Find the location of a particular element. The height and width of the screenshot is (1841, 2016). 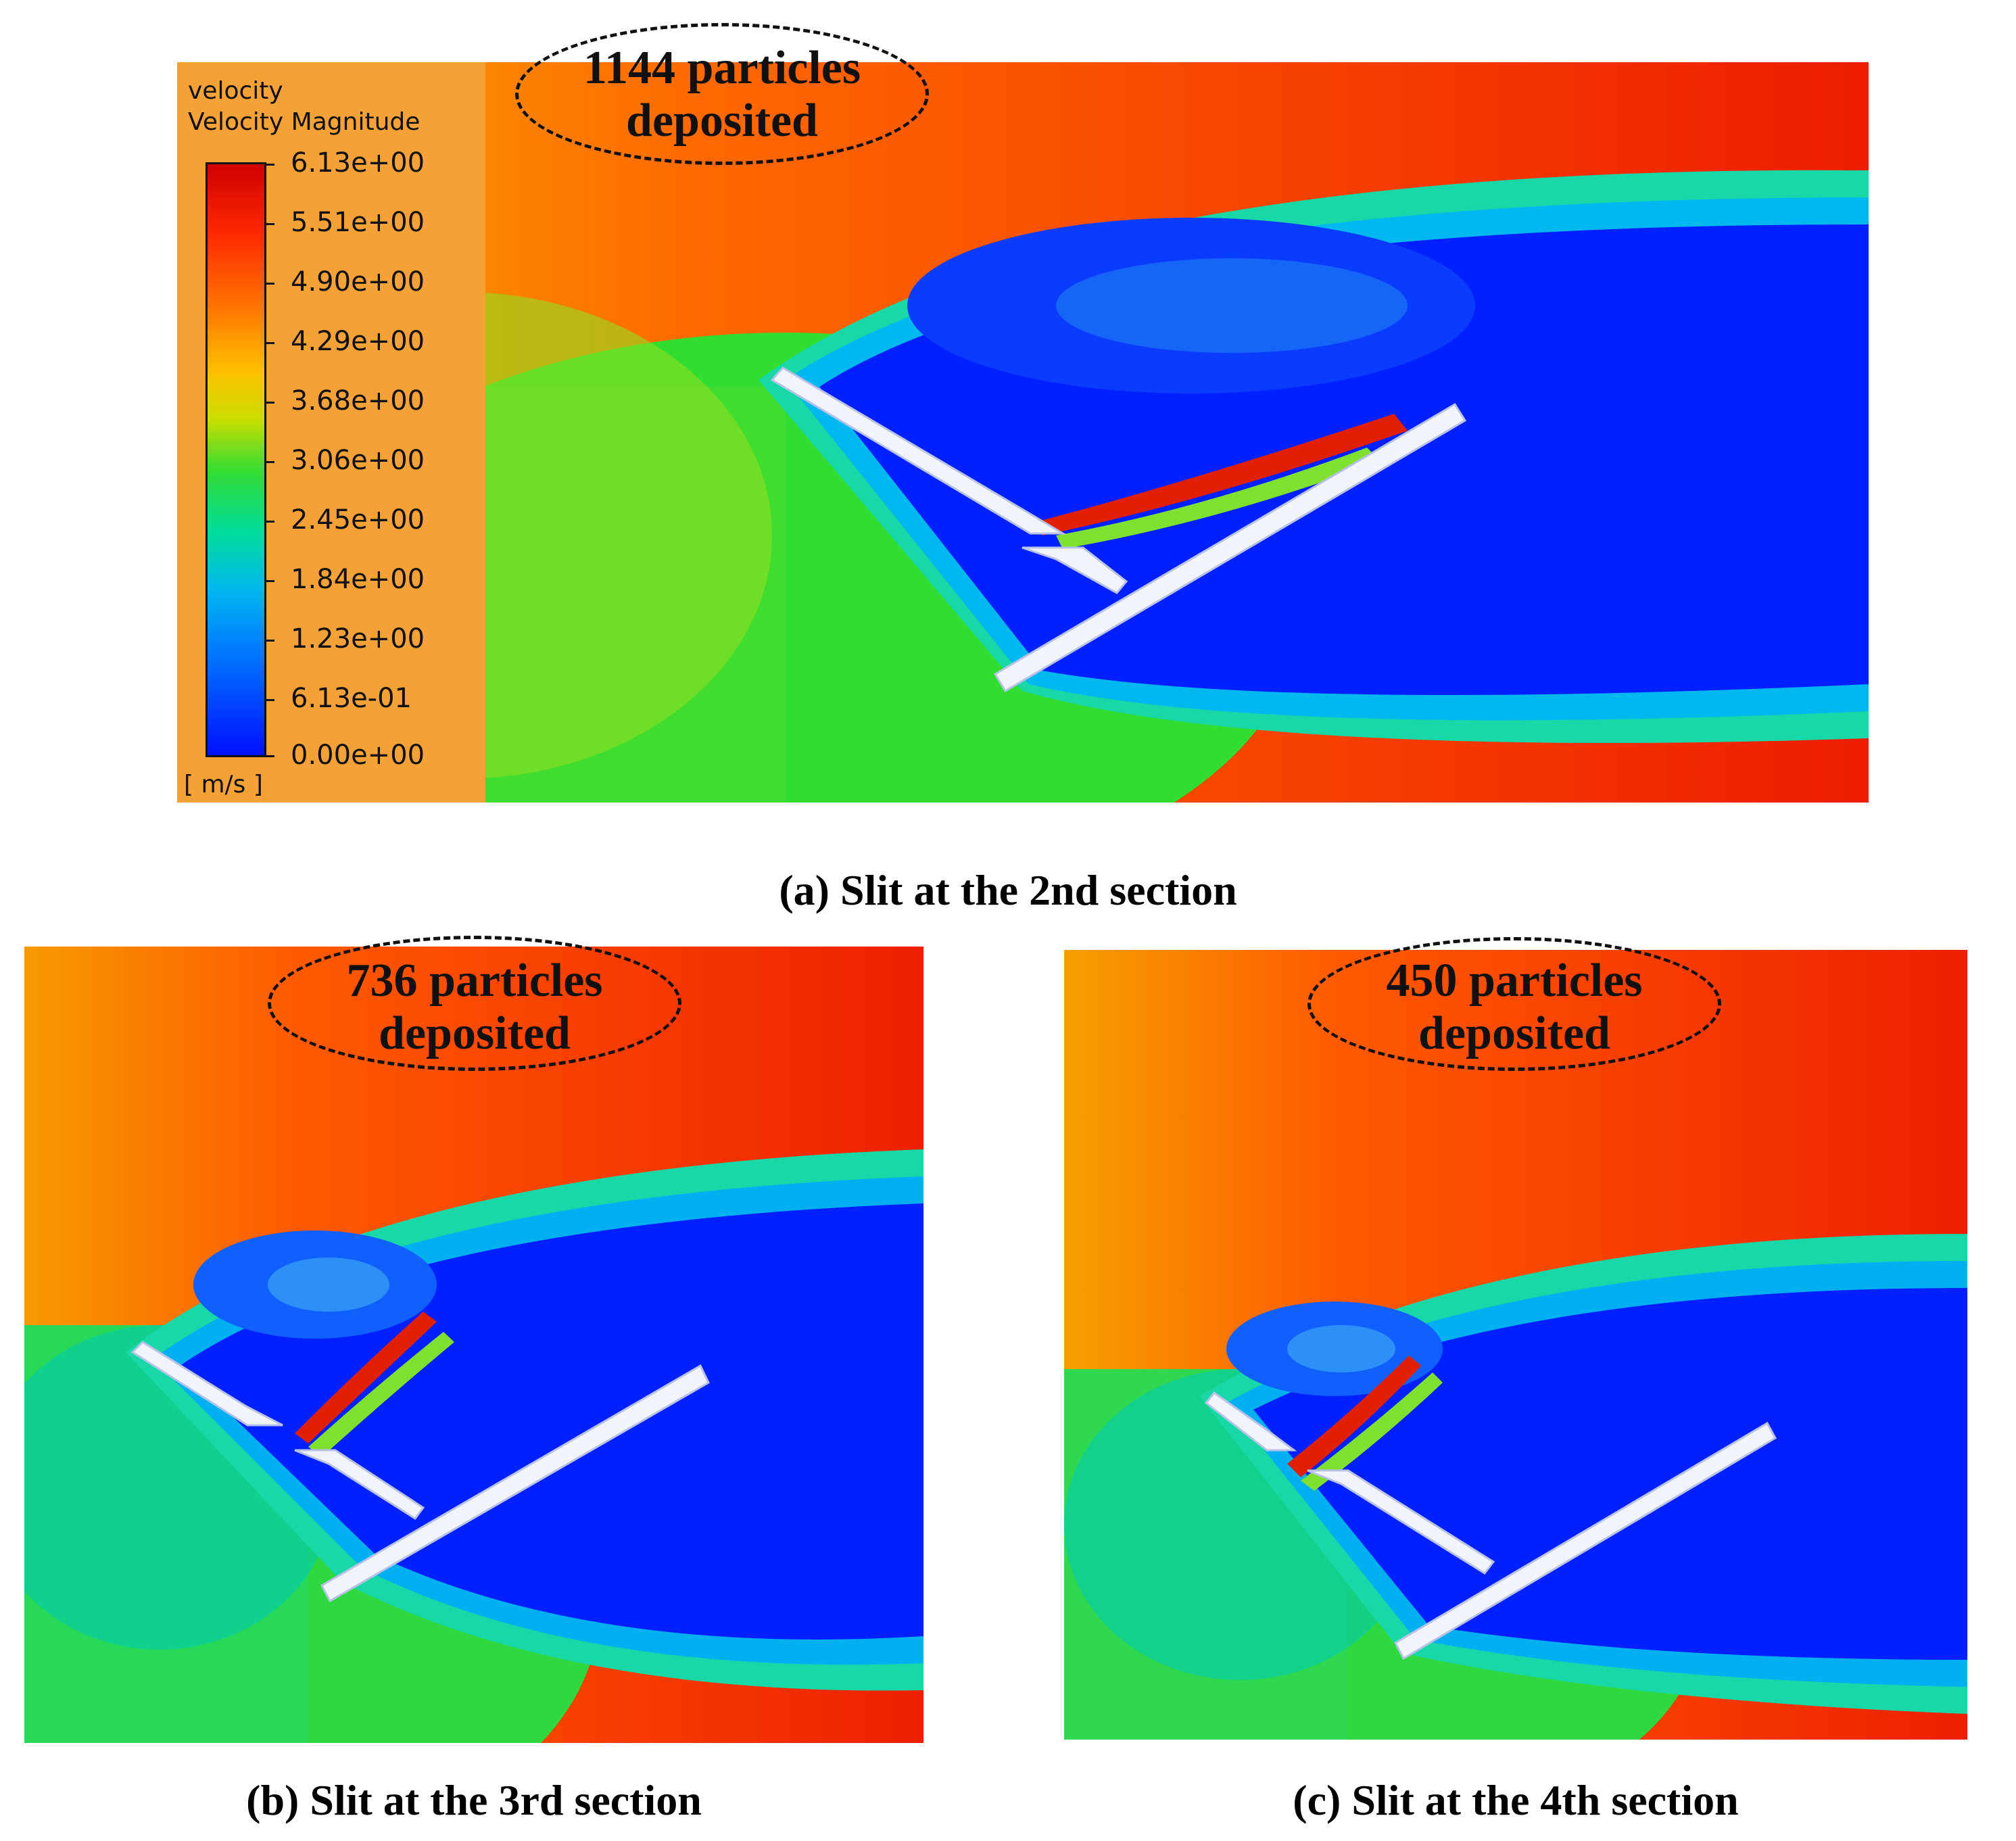

legend-tick-8: 1.23e+00 is located at coordinates (358, 639).